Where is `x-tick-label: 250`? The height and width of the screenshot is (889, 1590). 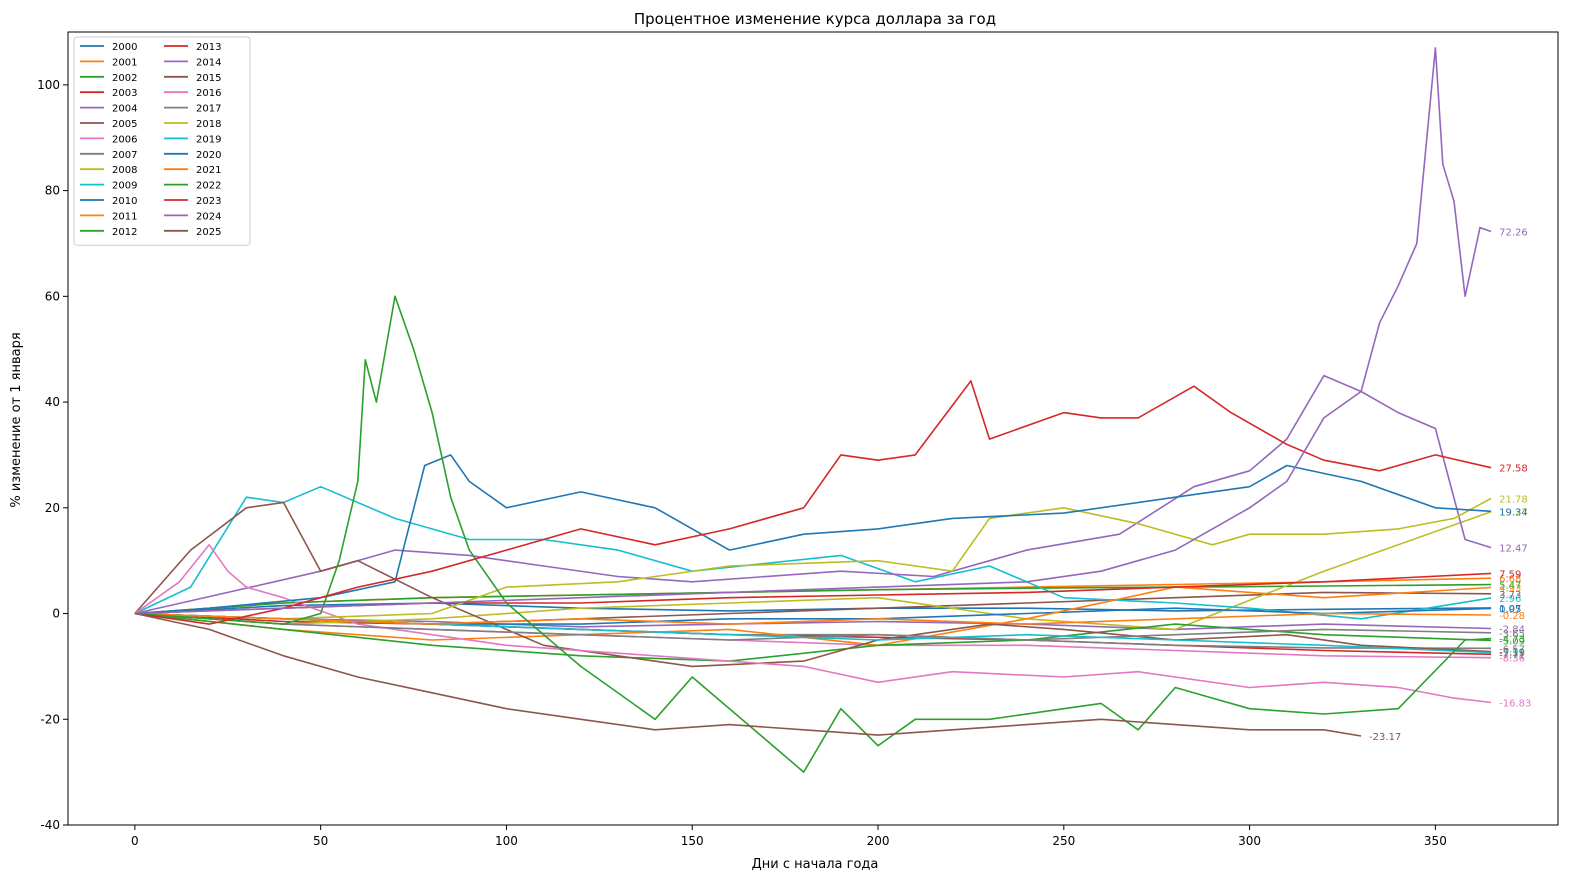 x-tick-label: 250 is located at coordinates (1063, 841).